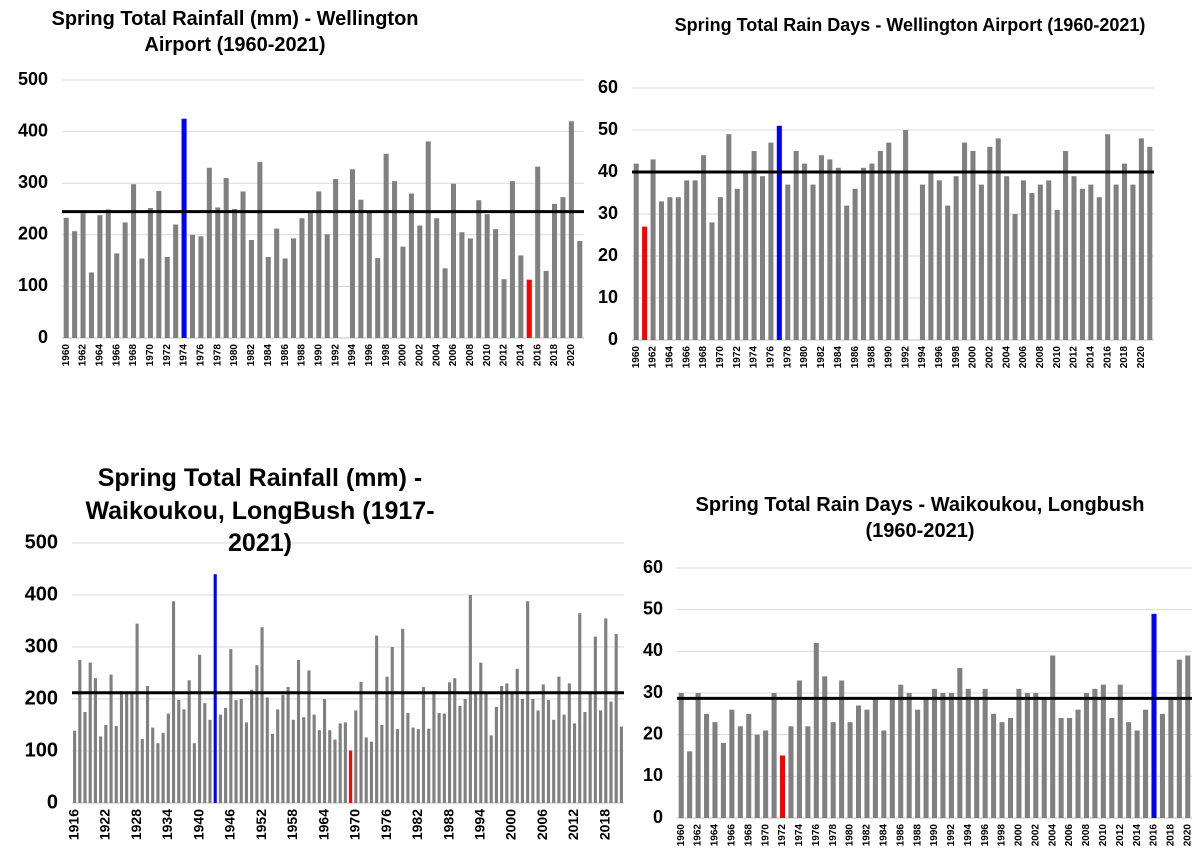  I want to click on x-tick-label: 2020, so click(1187, 835).